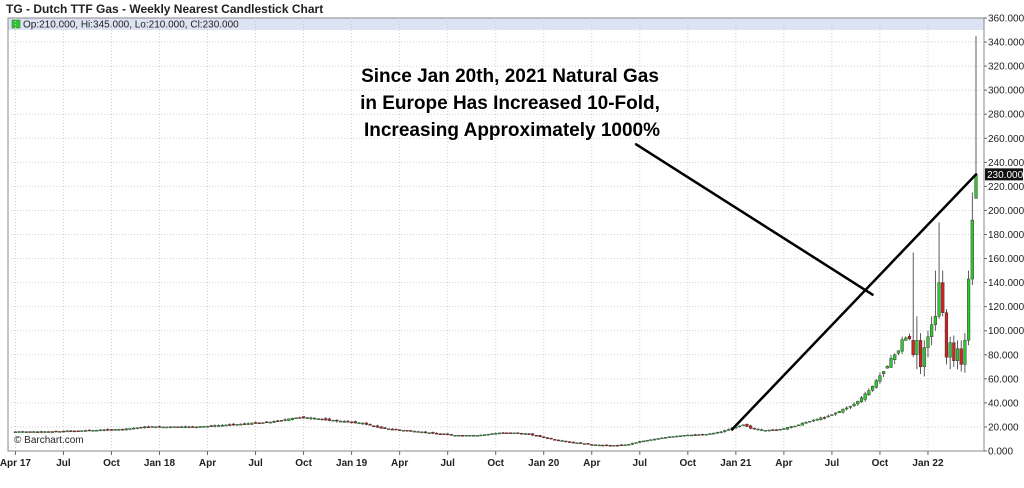  Describe the element at coordinates (1006, 19) in the screenshot. I see `y-tick-label: 360.000` at that location.